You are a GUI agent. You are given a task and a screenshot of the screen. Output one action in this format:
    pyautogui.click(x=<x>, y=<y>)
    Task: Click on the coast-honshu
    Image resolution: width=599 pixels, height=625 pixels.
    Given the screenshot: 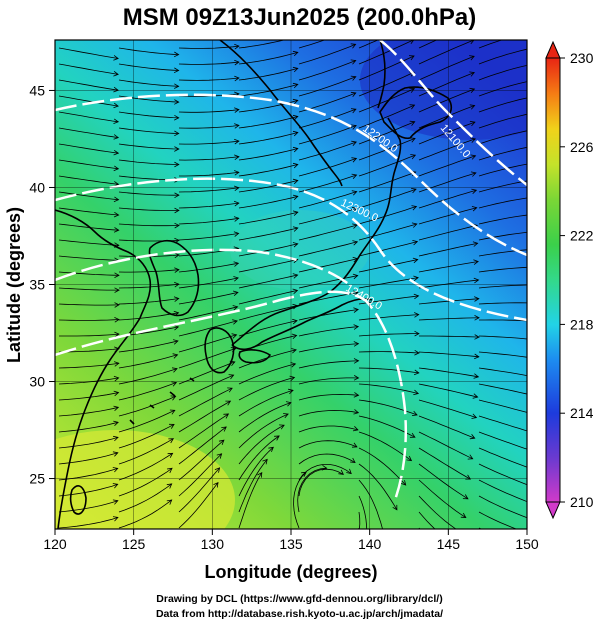 What is the action you would take?
    pyautogui.click(x=316, y=231)
    